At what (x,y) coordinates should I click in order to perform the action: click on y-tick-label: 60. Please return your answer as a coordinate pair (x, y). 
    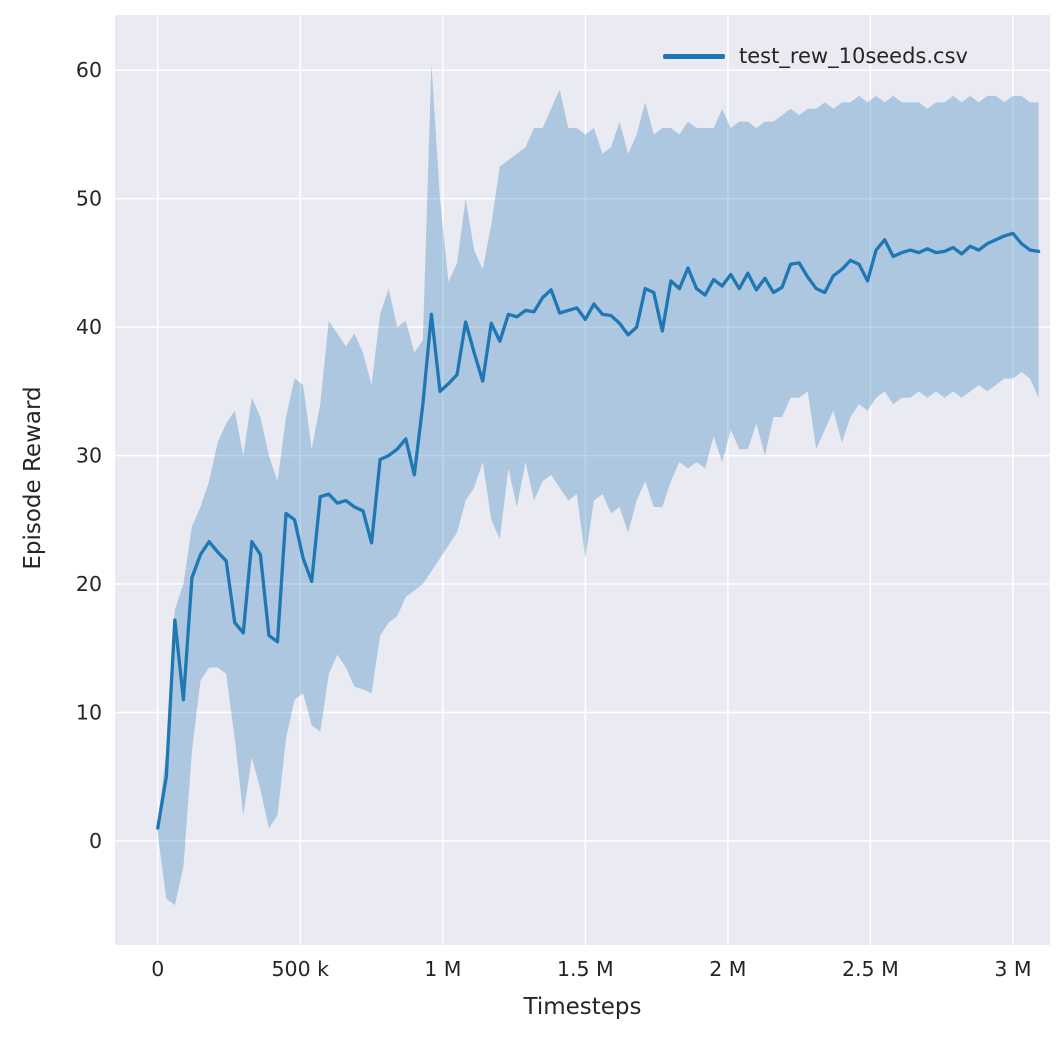
    Looking at the image, I should click on (89, 70).